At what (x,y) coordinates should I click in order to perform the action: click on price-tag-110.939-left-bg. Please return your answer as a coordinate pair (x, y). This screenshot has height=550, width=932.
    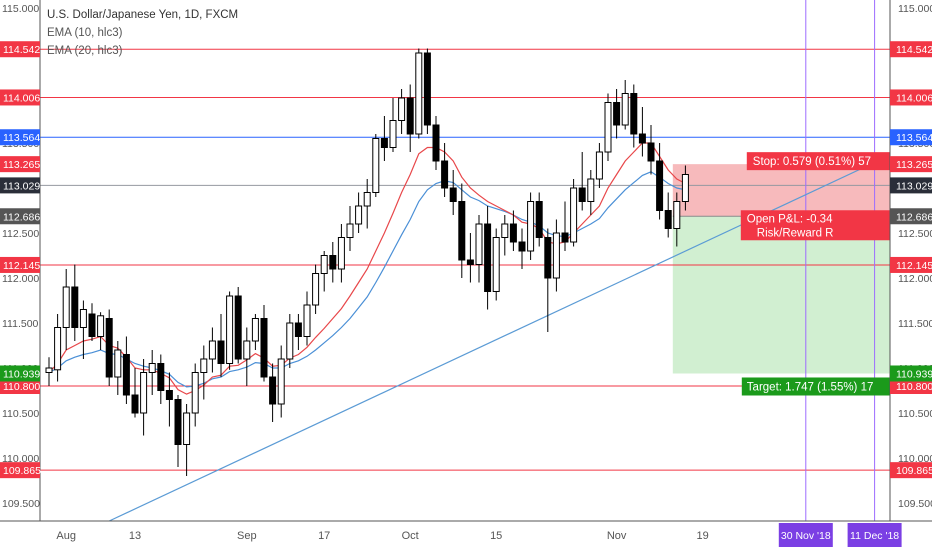
    Looking at the image, I should click on (20, 373).